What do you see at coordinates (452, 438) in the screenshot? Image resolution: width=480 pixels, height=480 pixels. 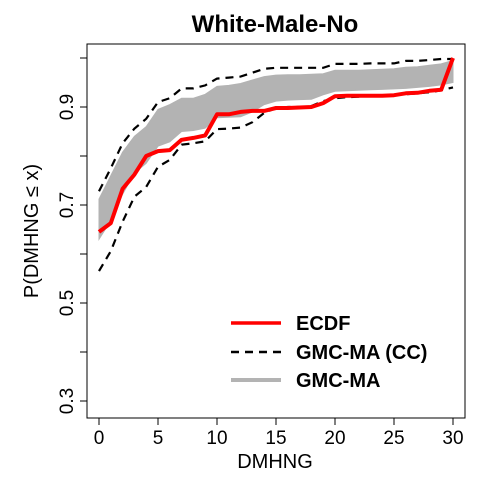 I see `x-tick-label: 30` at bounding box center [452, 438].